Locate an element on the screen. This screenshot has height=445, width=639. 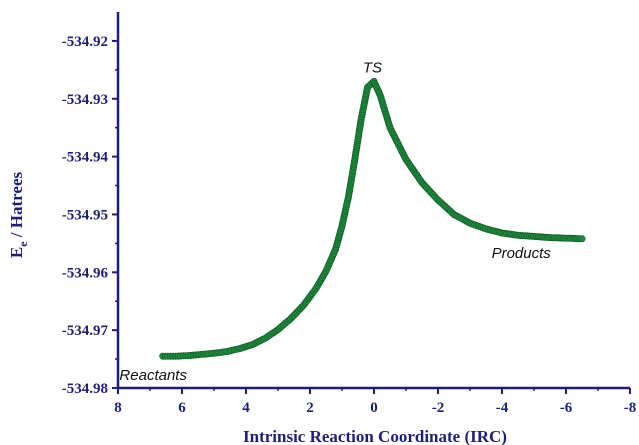
x-tick-label: 2 is located at coordinates (310, 408).